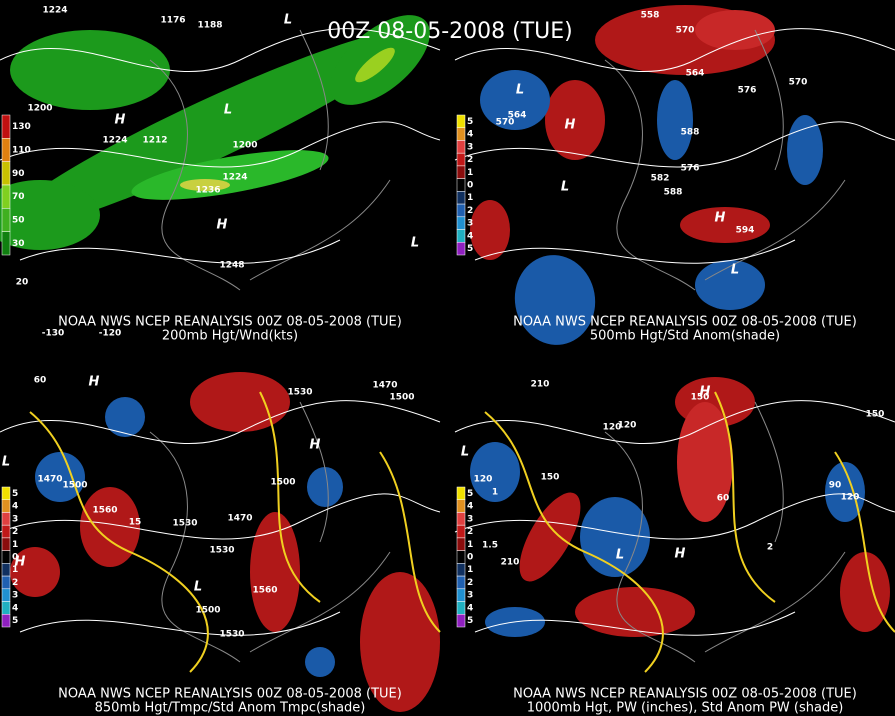  Describe the element at coordinates (209, 26) in the screenshot. I see `contour-label: 1188` at that location.